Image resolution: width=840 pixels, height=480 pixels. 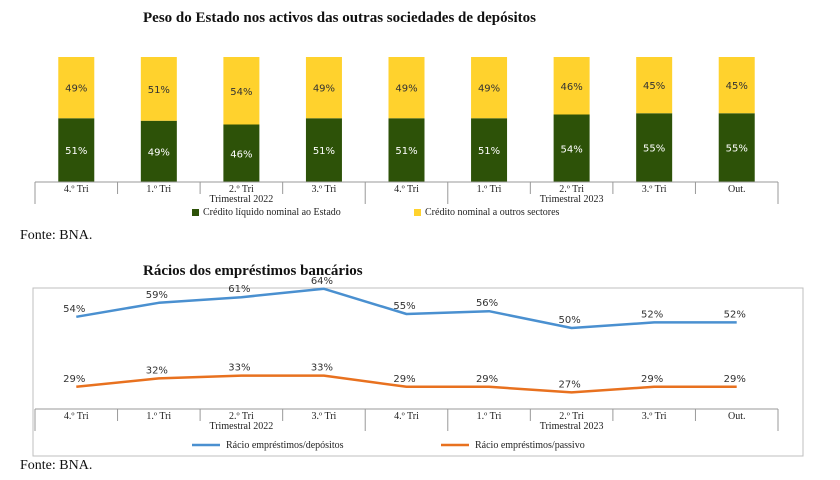 What do you see at coordinates (285, 445) in the screenshot?
I see `legend-label: Rácio empréstimos/depósitos` at bounding box center [285, 445].